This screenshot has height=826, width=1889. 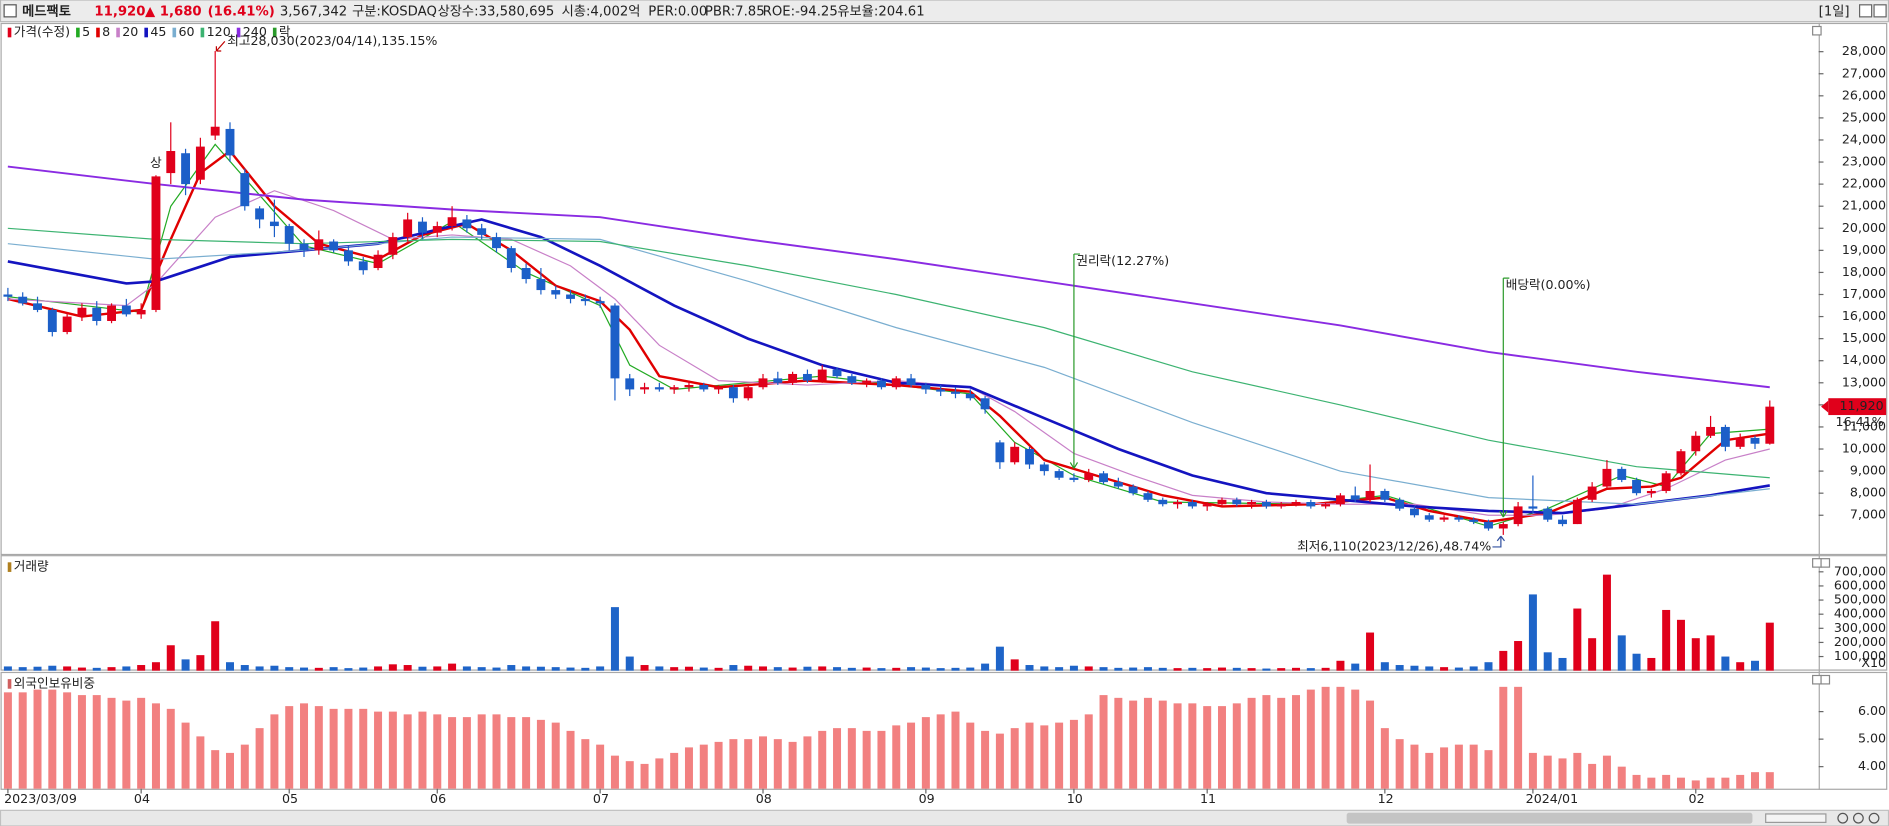 What do you see at coordinates (1864, 337) in the screenshot?
I see `y-tick-label: 15,000` at bounding box center [1864, 337].